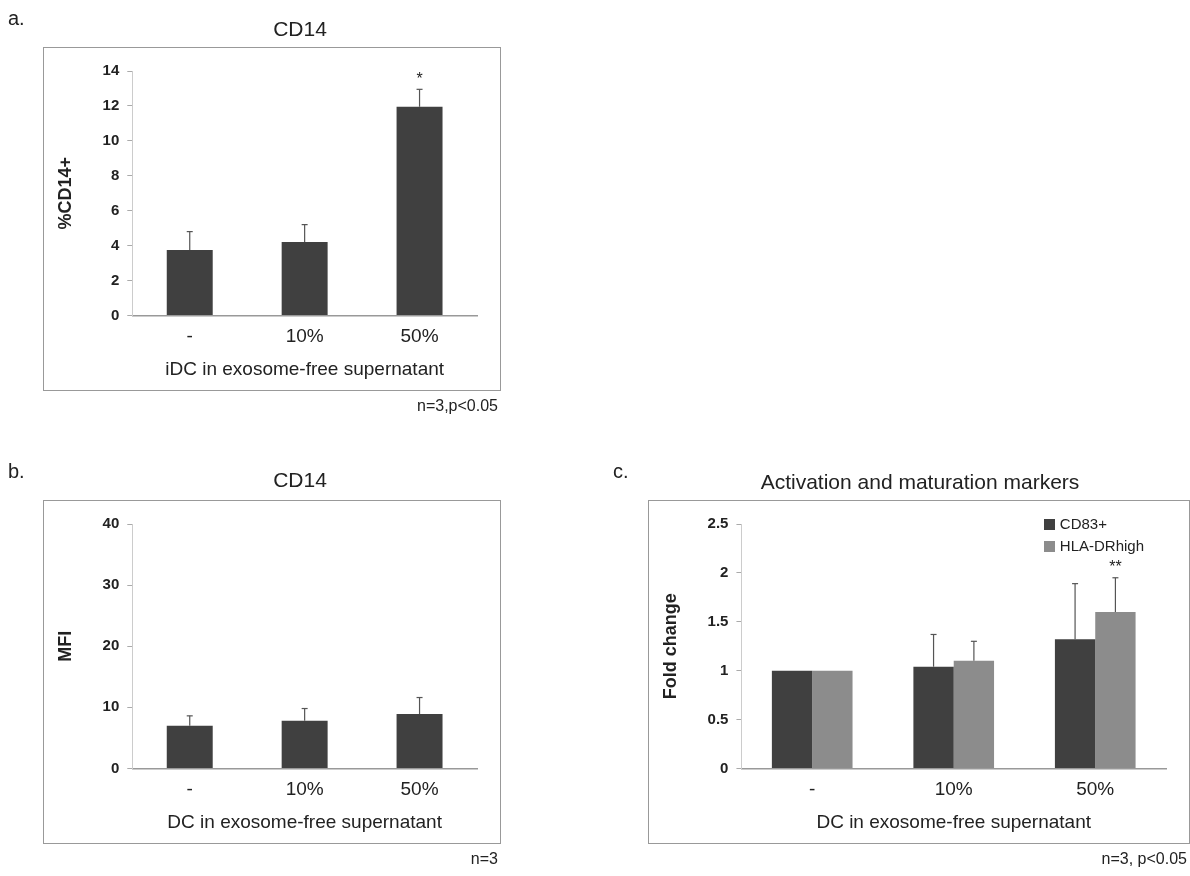 Image resolution: width=1190 pixels, height=876 pixels. I want to click on text: n=3,p<0.05, so click(457, 406).